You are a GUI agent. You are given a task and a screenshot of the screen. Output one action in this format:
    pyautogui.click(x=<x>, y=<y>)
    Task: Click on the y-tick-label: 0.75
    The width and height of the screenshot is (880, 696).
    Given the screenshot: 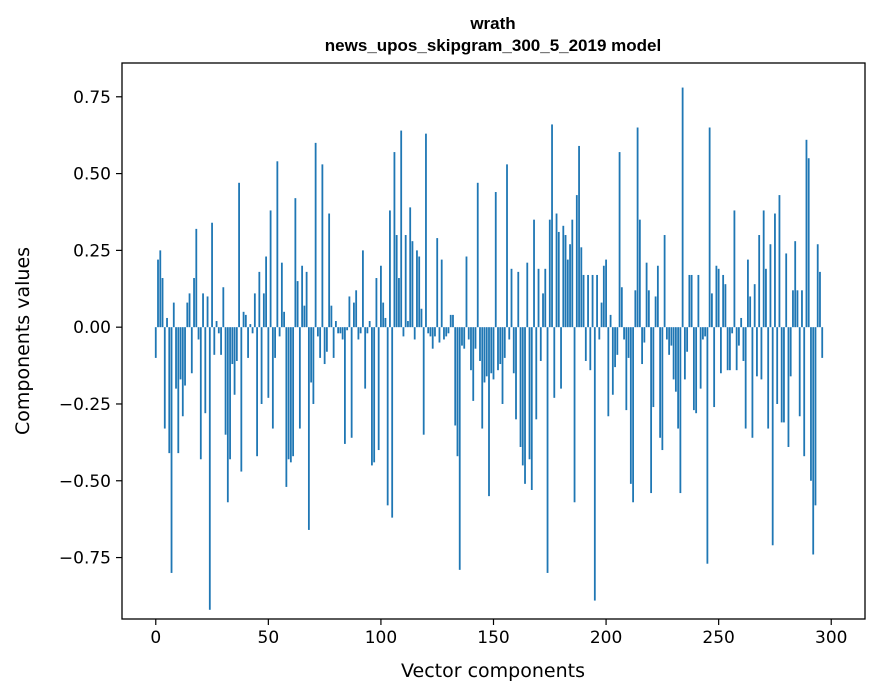 What is the action you would take?
    pyautogui.click(x=92, y=98)
    